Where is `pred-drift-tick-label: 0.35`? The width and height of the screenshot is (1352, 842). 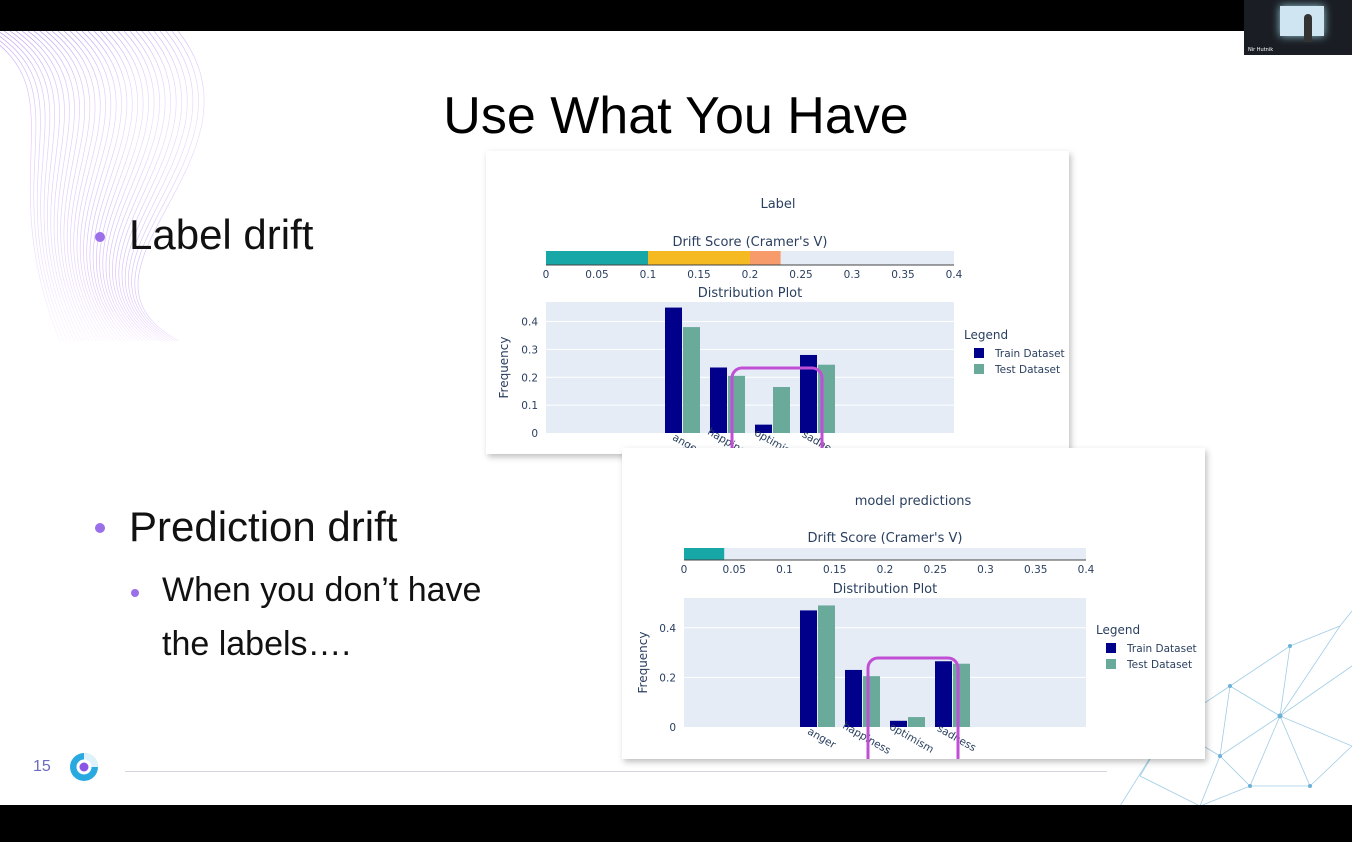
pred-drift-tick-label: 0.35 is located at coordinates (1035, 570).